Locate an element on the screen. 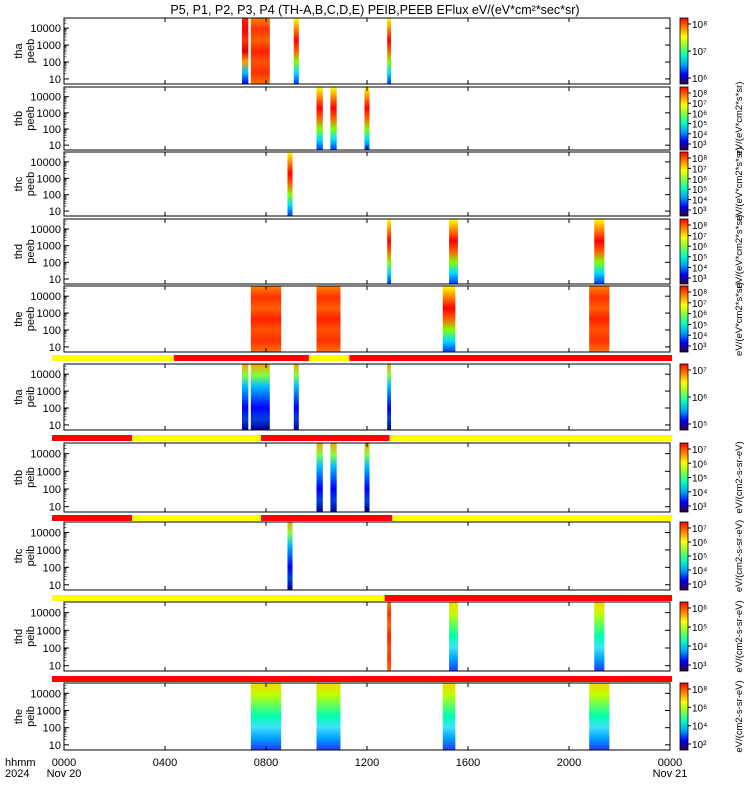 The width and height of the screenshot is (750, 800). panel-y-label: thc is located at coordinates (19, 555).